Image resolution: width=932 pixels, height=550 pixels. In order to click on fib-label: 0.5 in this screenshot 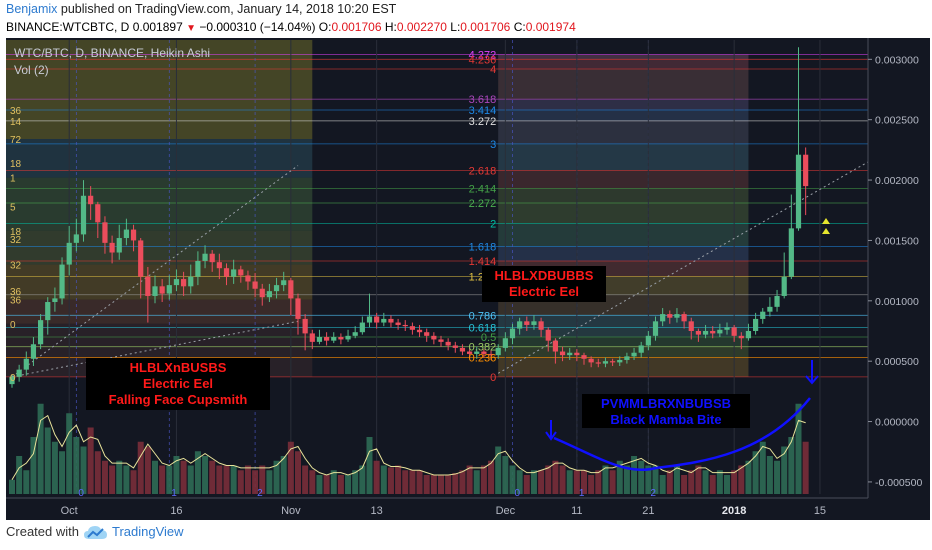, I will do `click(488, 338)`.